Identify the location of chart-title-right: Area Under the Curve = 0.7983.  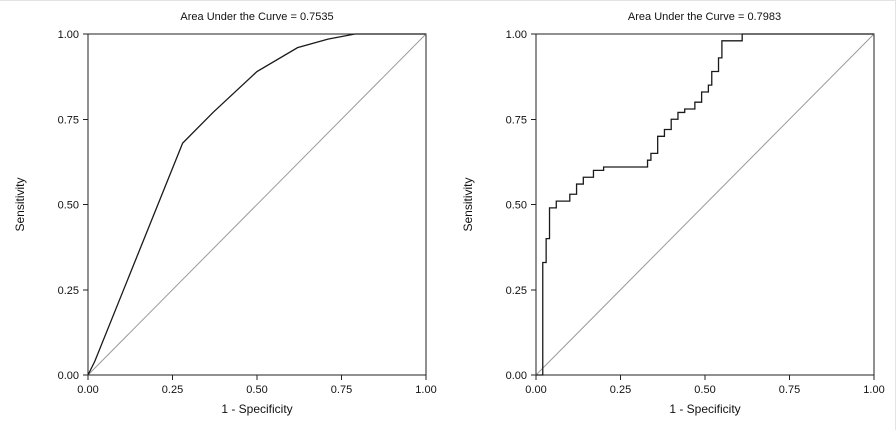
(704, 17).